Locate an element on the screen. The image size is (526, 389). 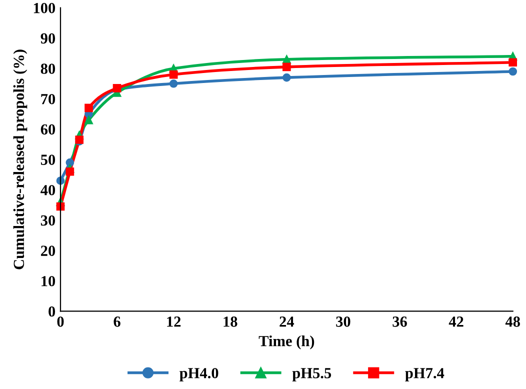
x-tick-label: 0 is located at coordinates (60, 321).